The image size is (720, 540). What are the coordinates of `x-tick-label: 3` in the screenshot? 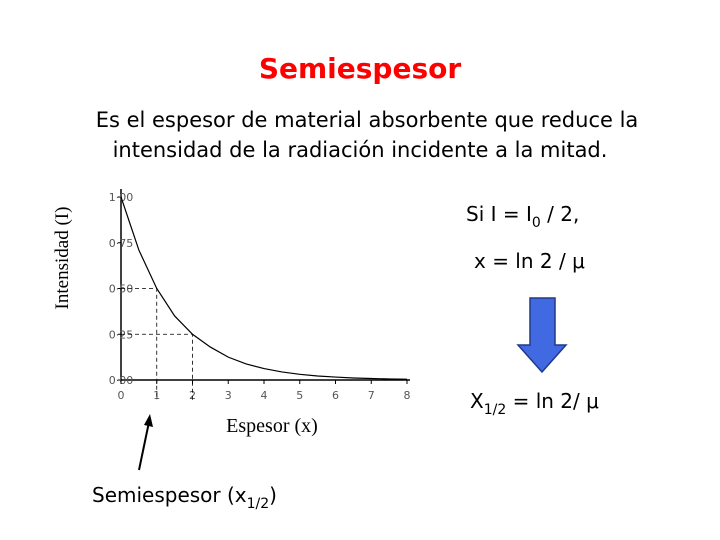 It's located at (228, 395).